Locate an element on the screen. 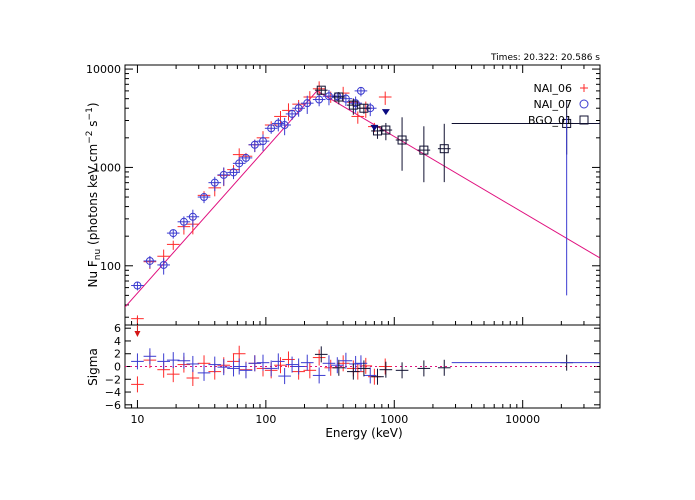 This screenshot has width=695, height=500. x-tick-label: 10 is located at coordinates (137, 419).